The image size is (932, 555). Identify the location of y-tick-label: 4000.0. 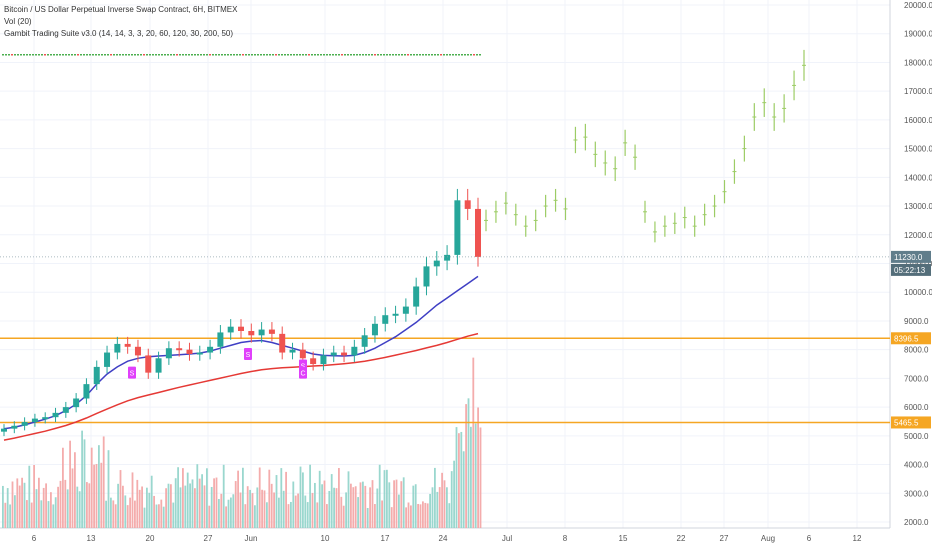
(916, 465).